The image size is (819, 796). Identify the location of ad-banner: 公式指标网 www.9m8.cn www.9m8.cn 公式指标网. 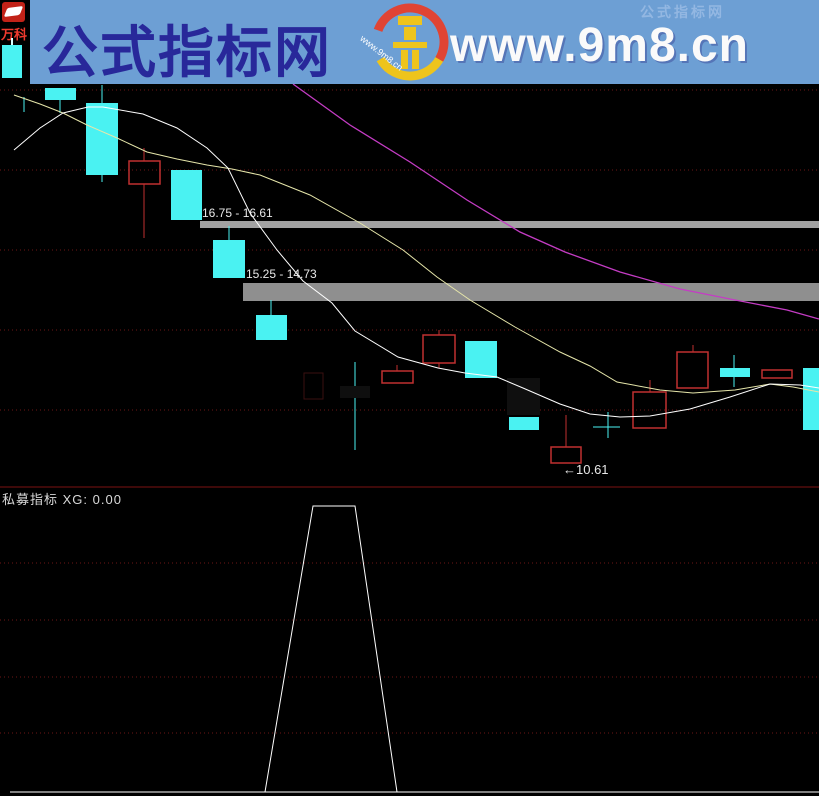
(424, 42).